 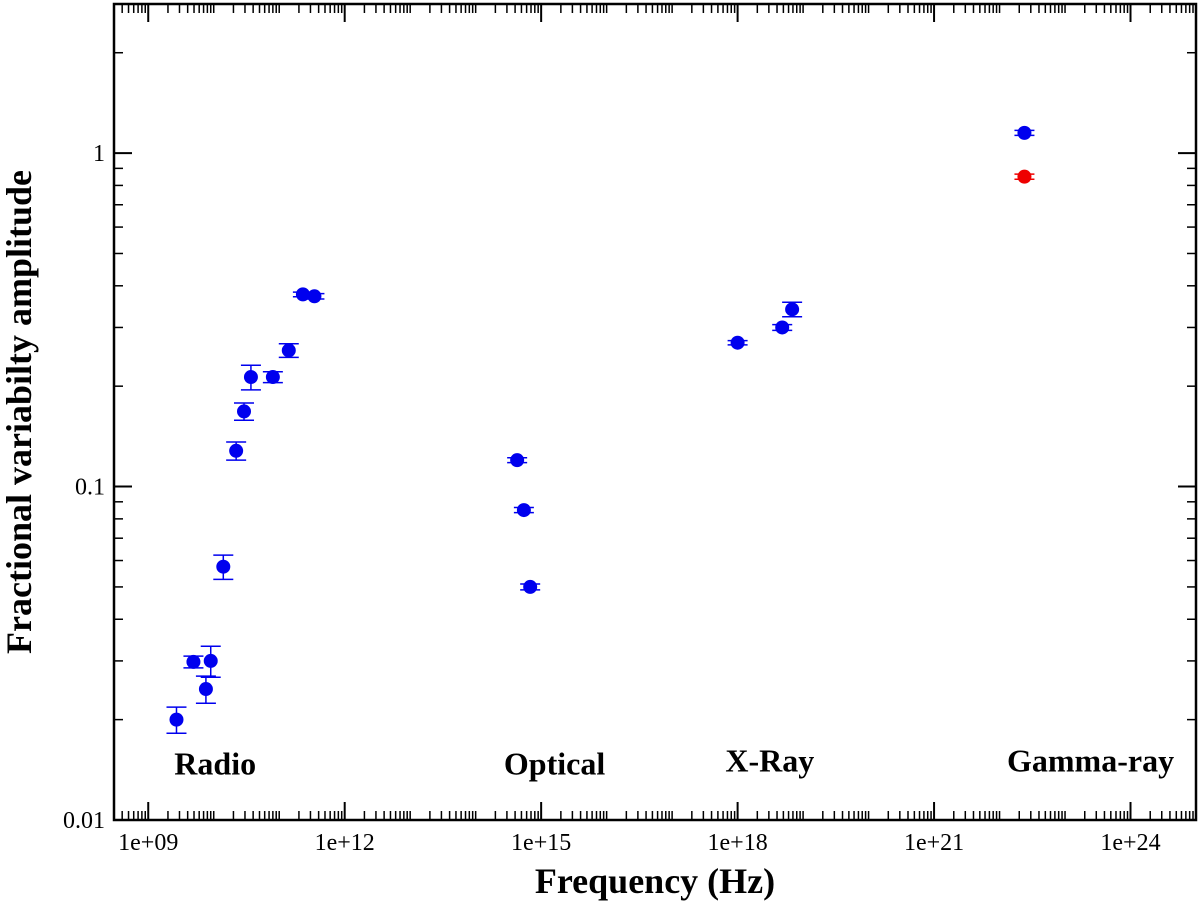 I want to click on y-tick-label: 0.01, so click(x=84, y=821).